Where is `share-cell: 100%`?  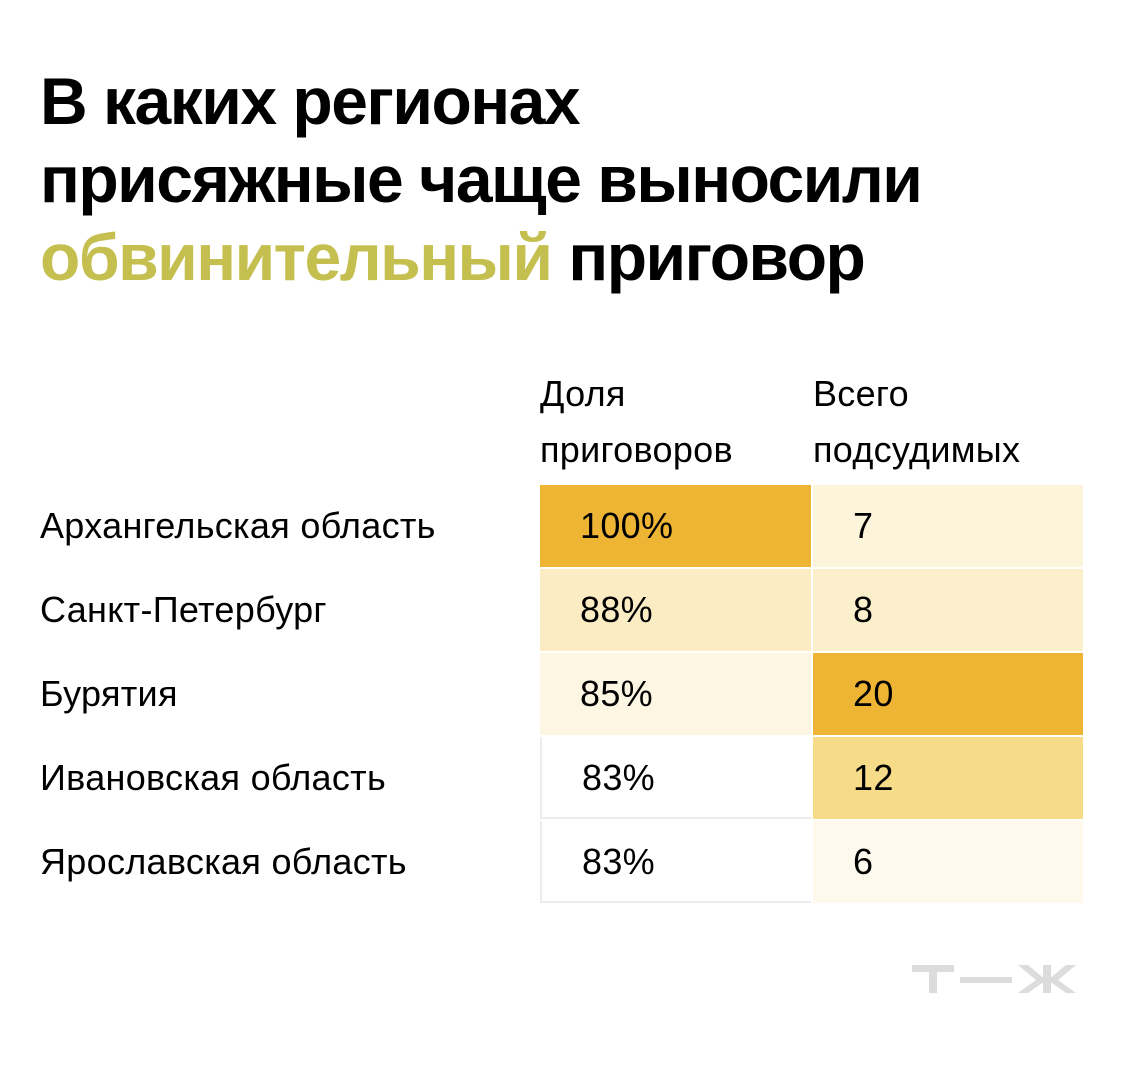 share-cell: 100% is located at coordinates (675, 526).